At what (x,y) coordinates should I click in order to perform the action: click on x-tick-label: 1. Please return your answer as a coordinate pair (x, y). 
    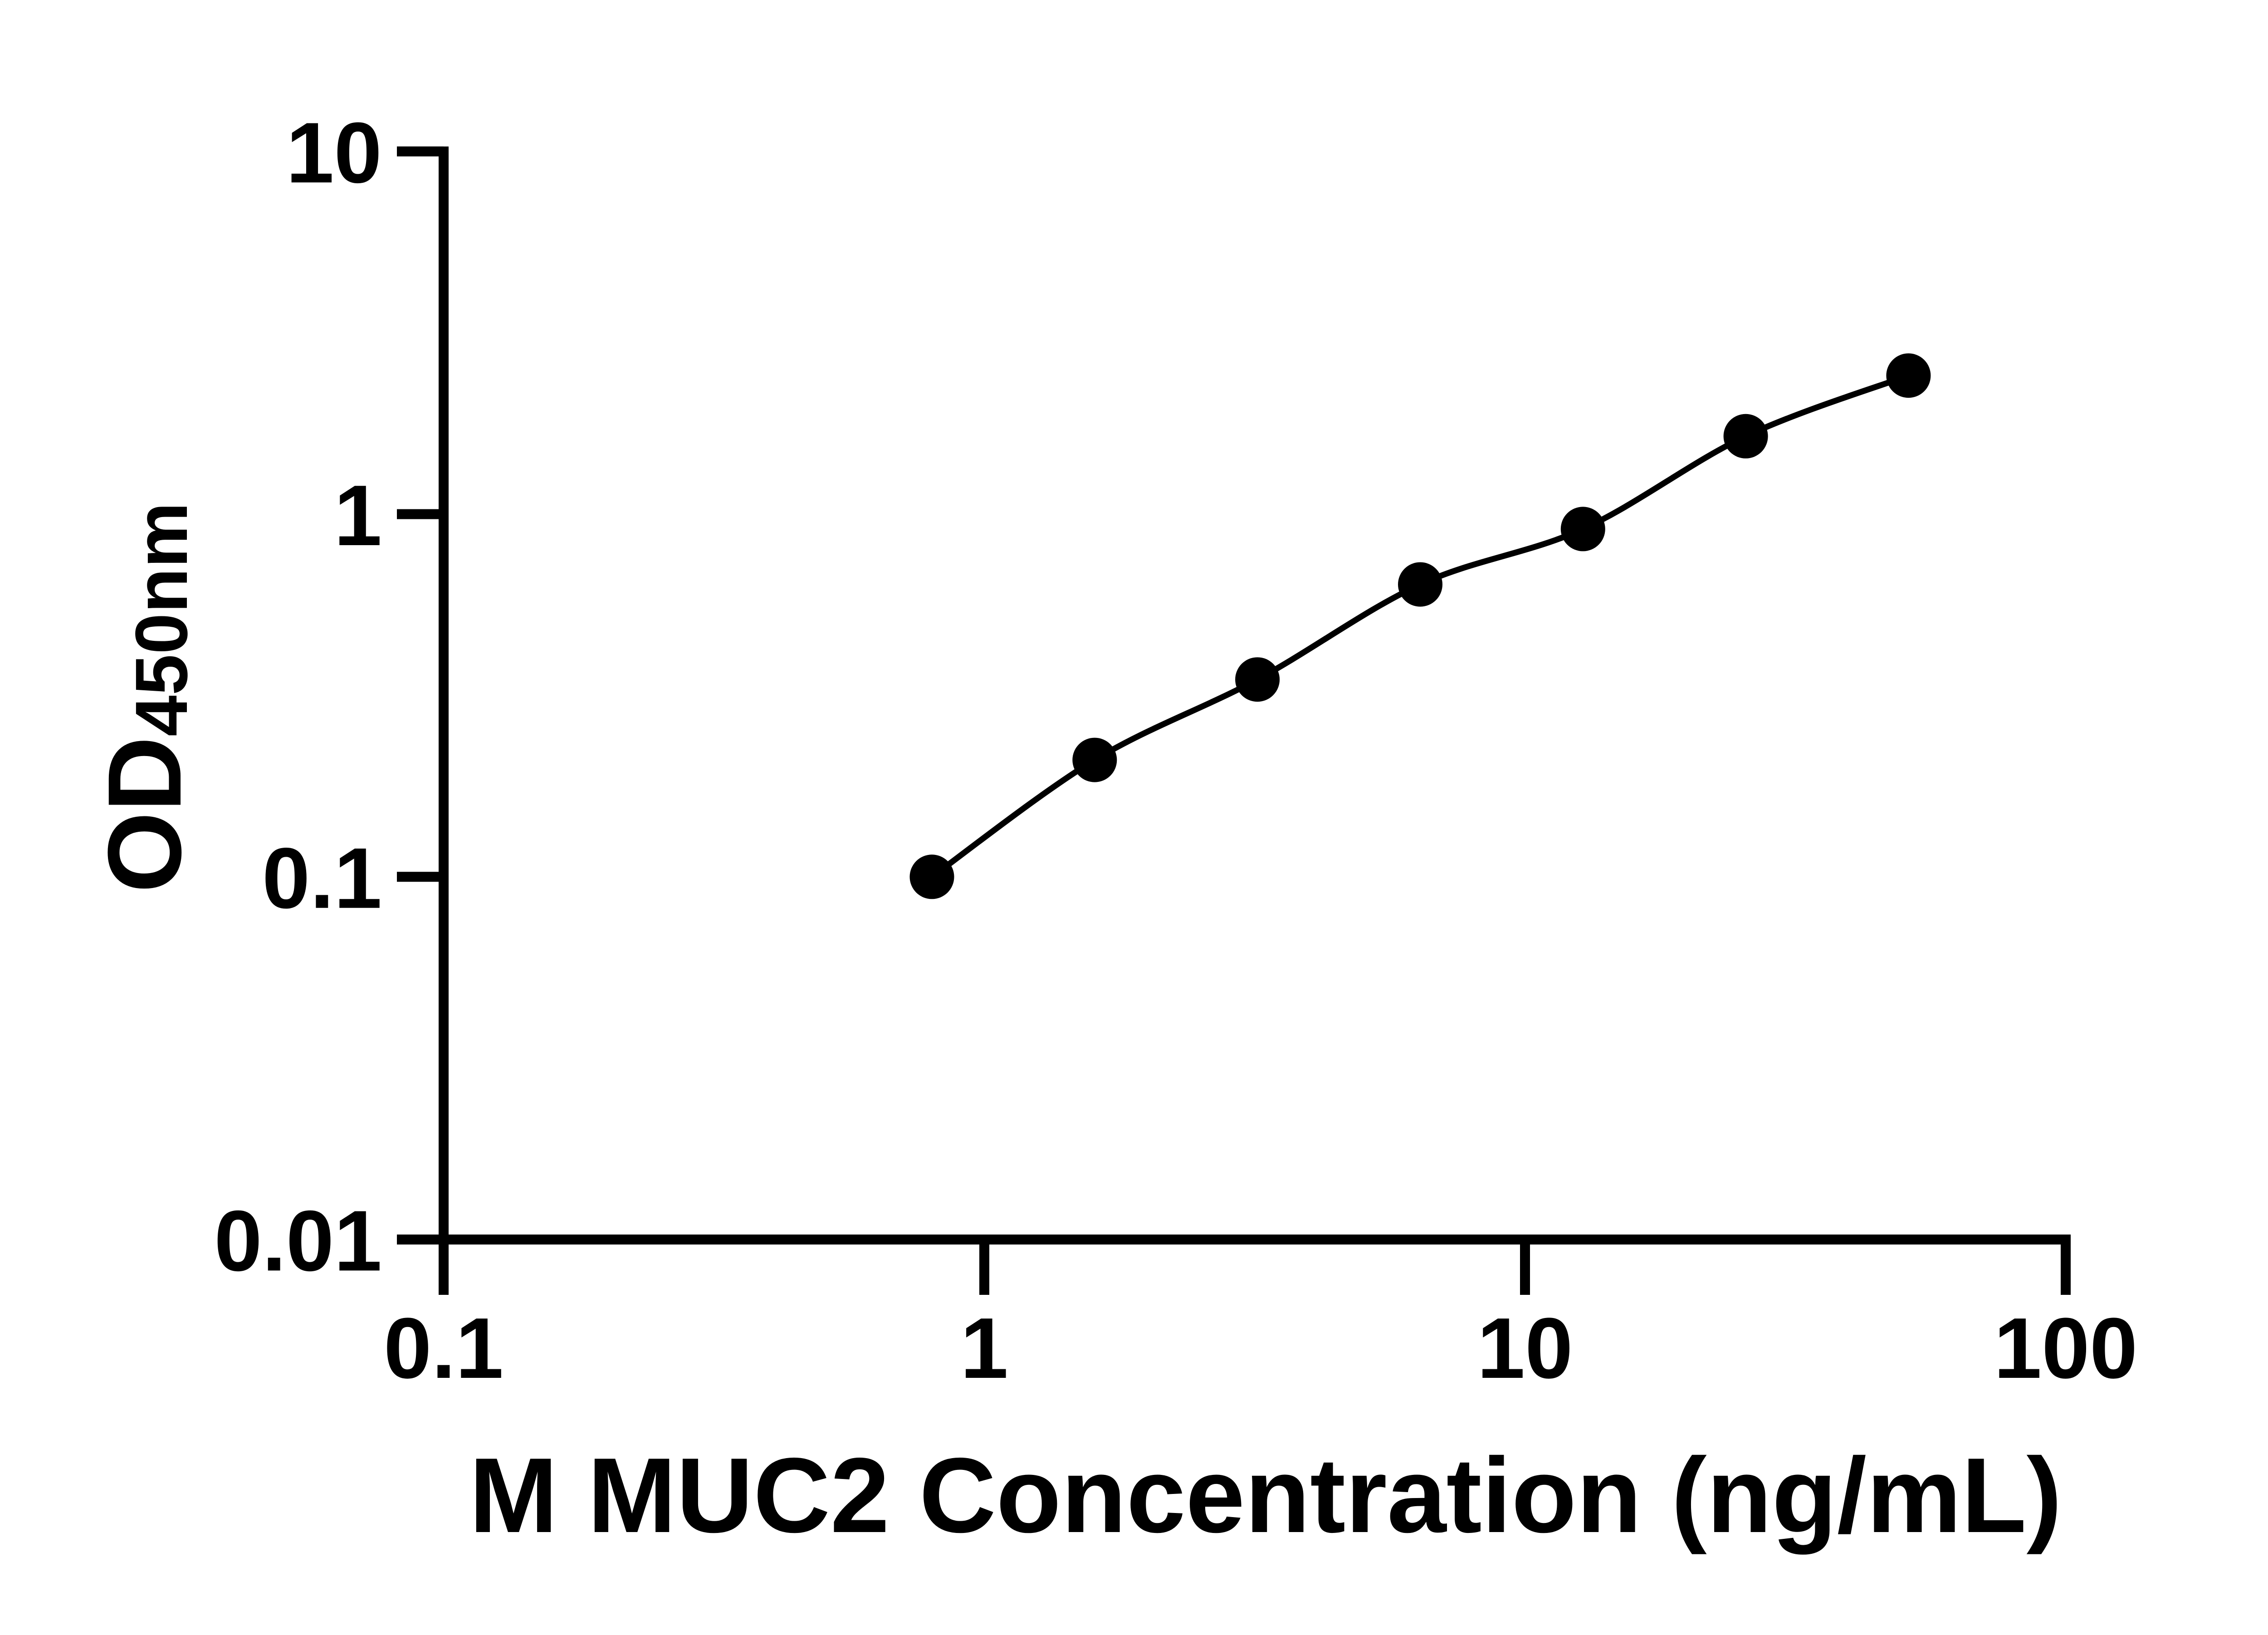
    Looking at the image, I should click on (984, 1348).